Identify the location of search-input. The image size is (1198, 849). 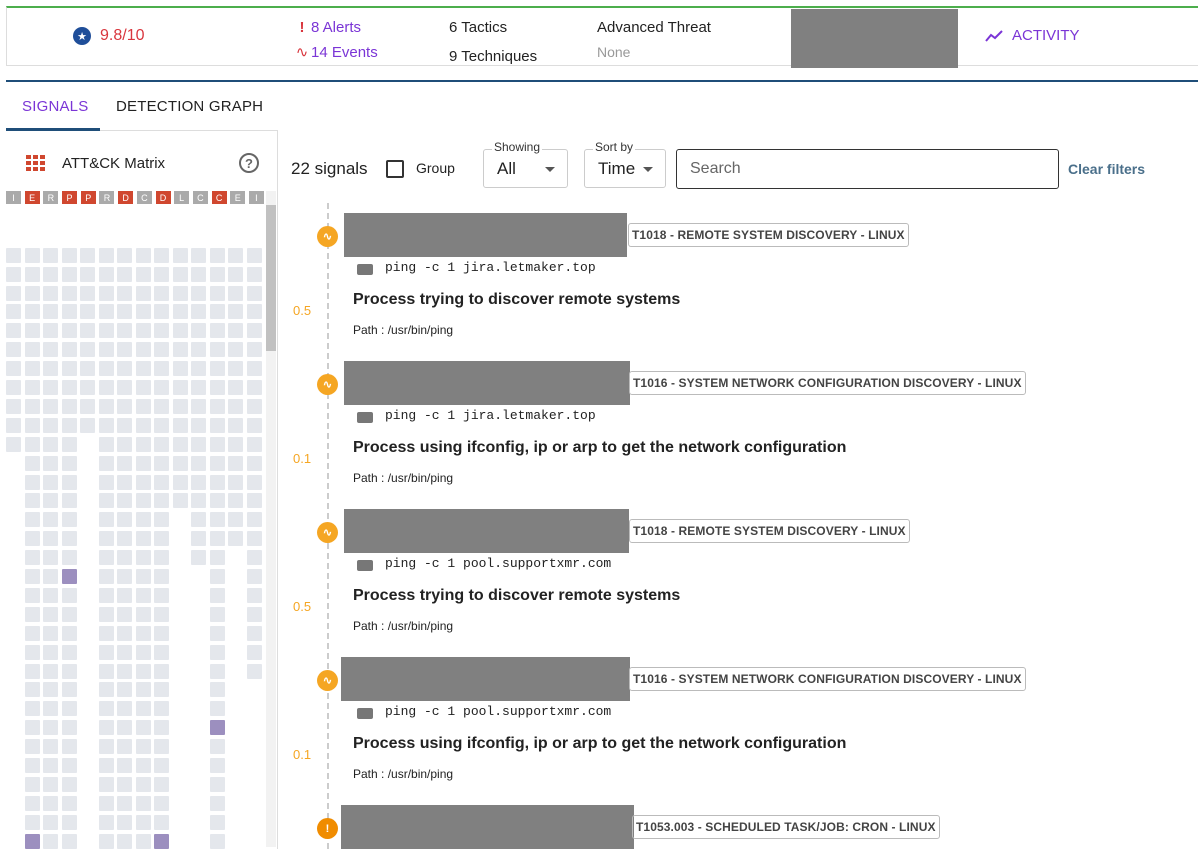
(867, 169).